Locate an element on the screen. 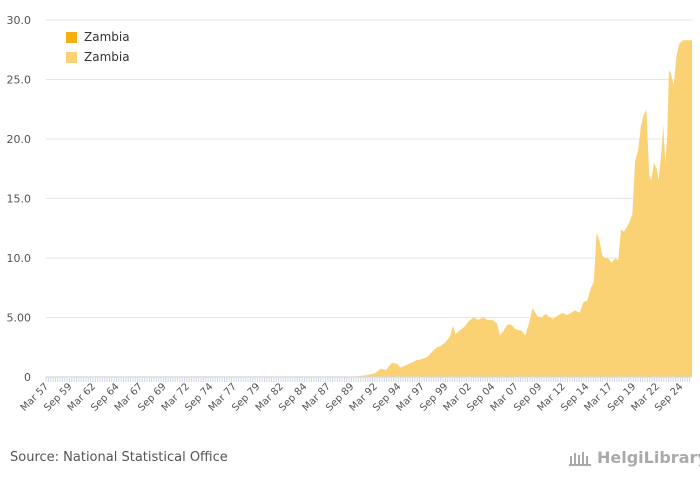 This screenshot has height=483, width=700. y-tick-label: 5.00 is located at coordinates (19, 318).